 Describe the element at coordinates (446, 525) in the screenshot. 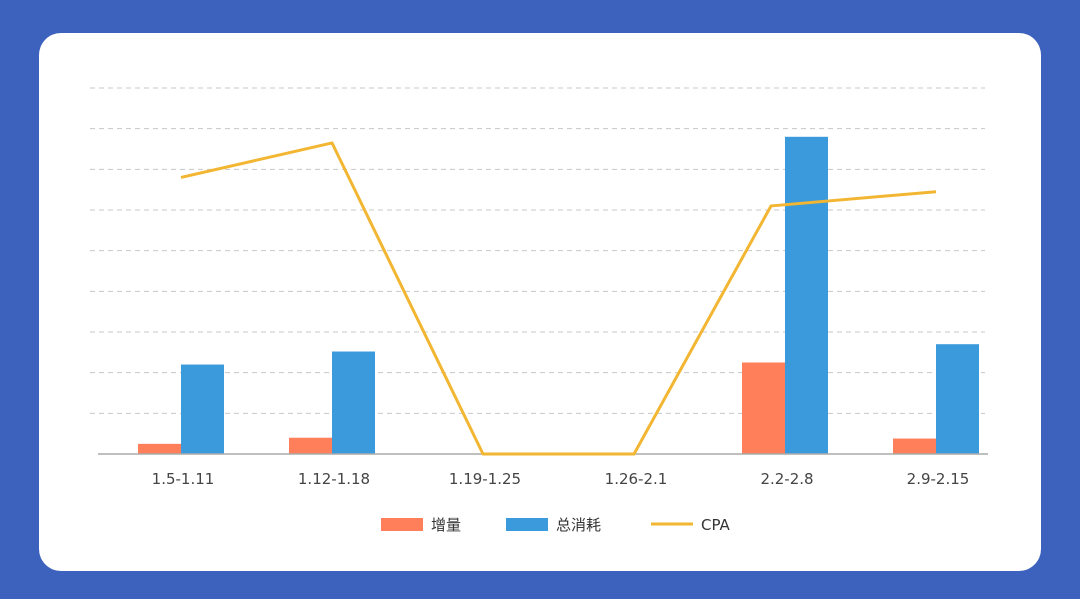

I see `legend-label: 增量` at that location.